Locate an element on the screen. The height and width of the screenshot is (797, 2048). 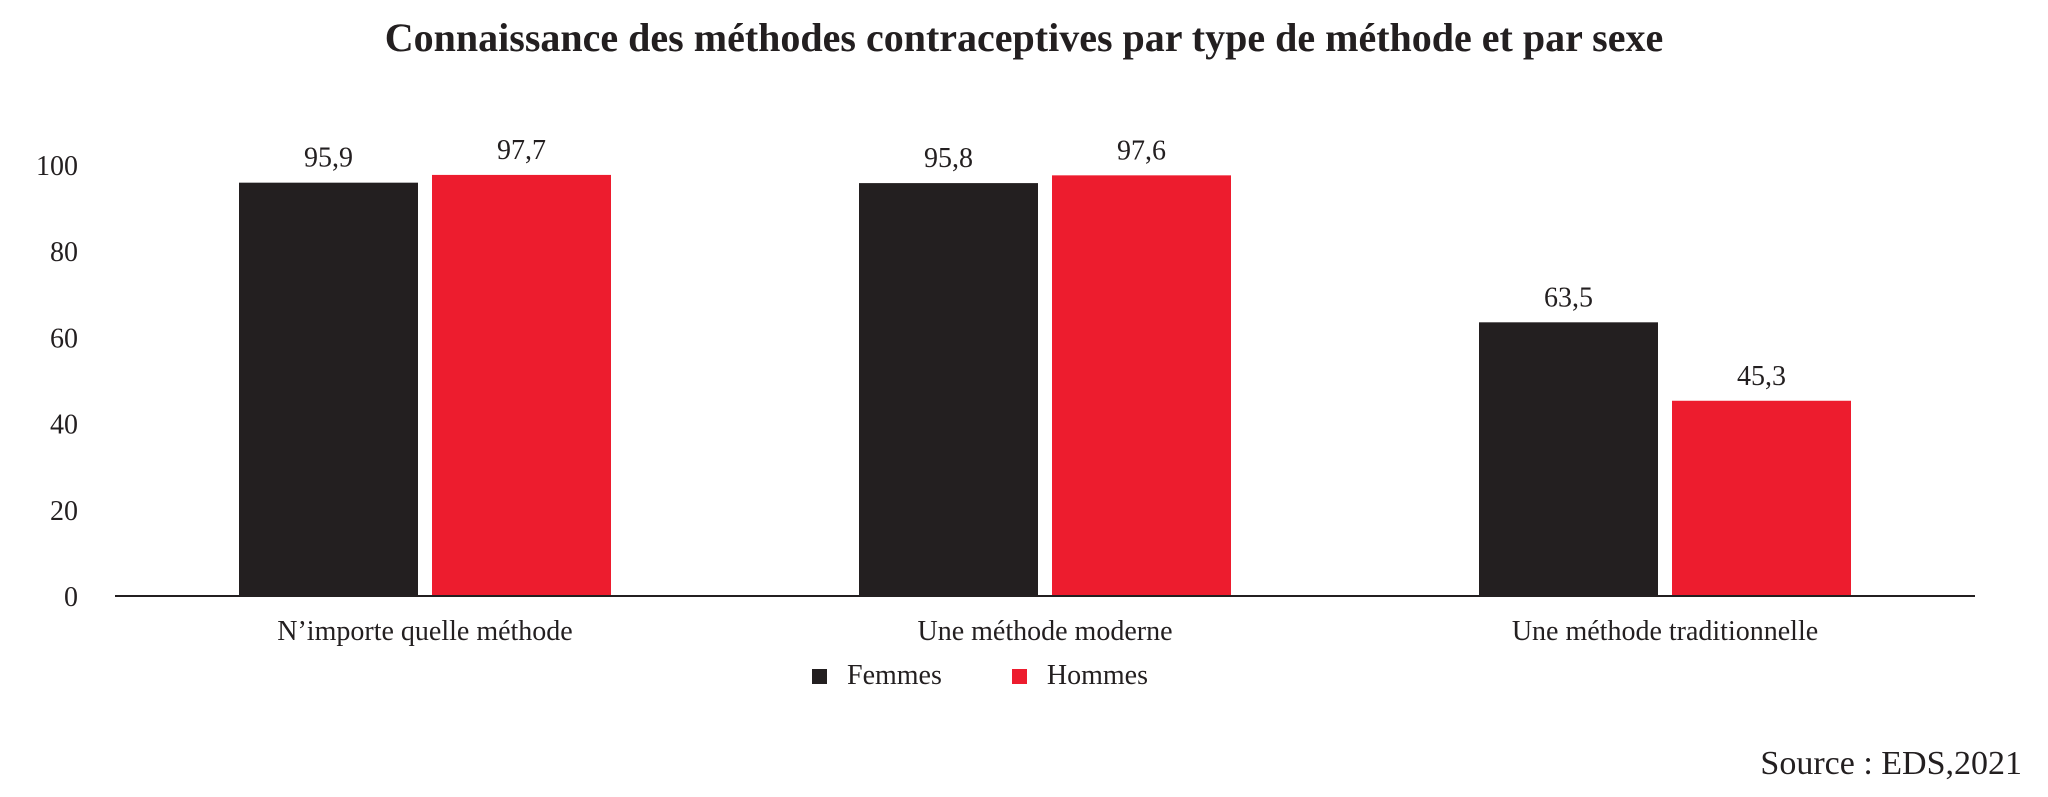
legend-swatch-hommes is located at coordinates (1019, 676).